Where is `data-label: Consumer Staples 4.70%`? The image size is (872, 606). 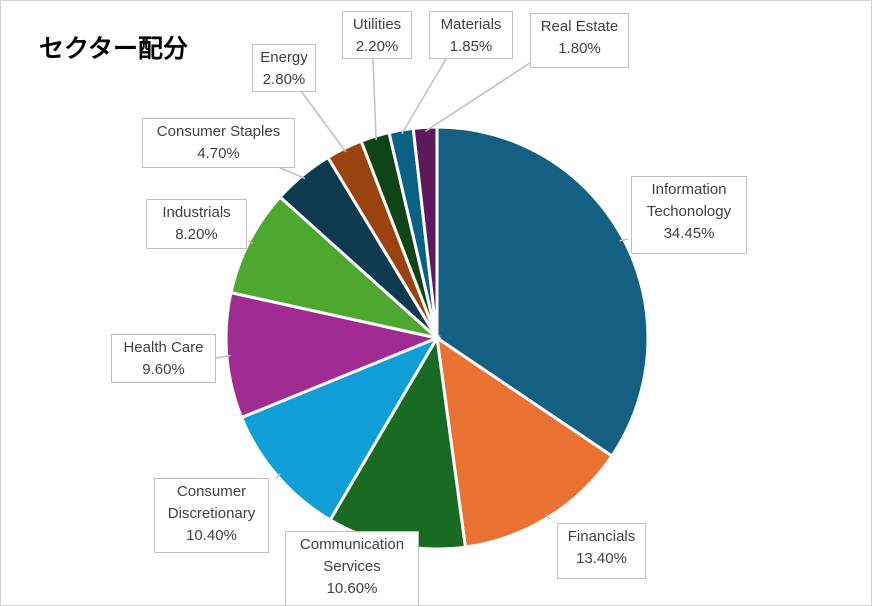 data-label: Consumer Staples 4.70% is located at coordinates (218, 143).